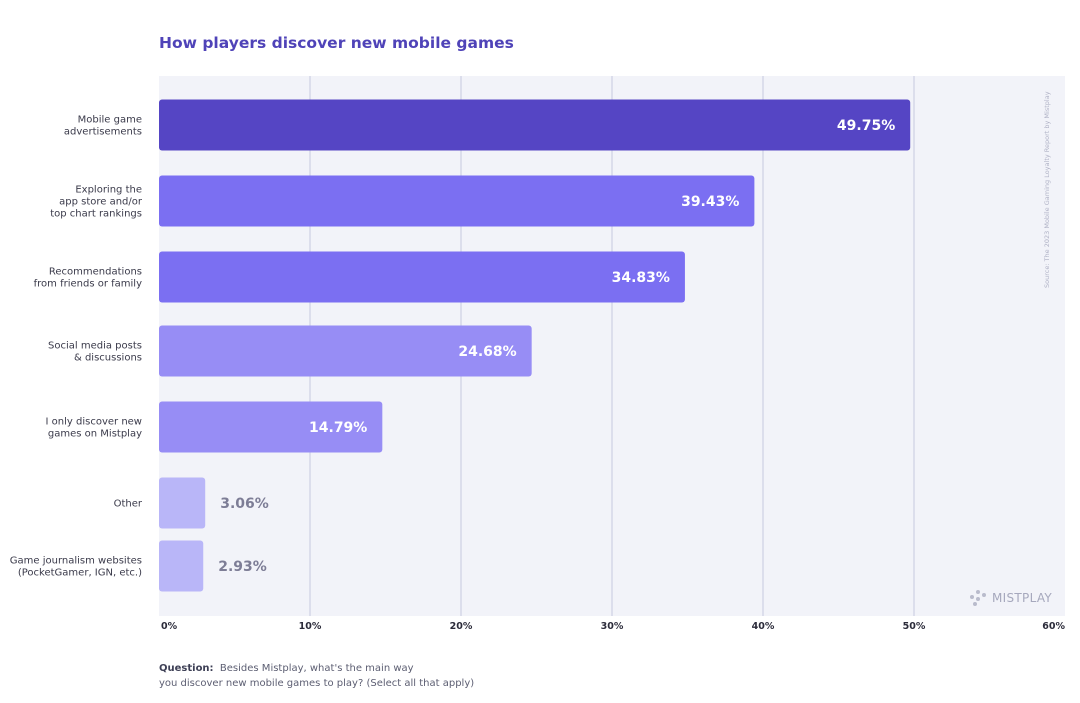 The image size is (1080, 703). I want to click on category-label: Other, so click(128, 504).